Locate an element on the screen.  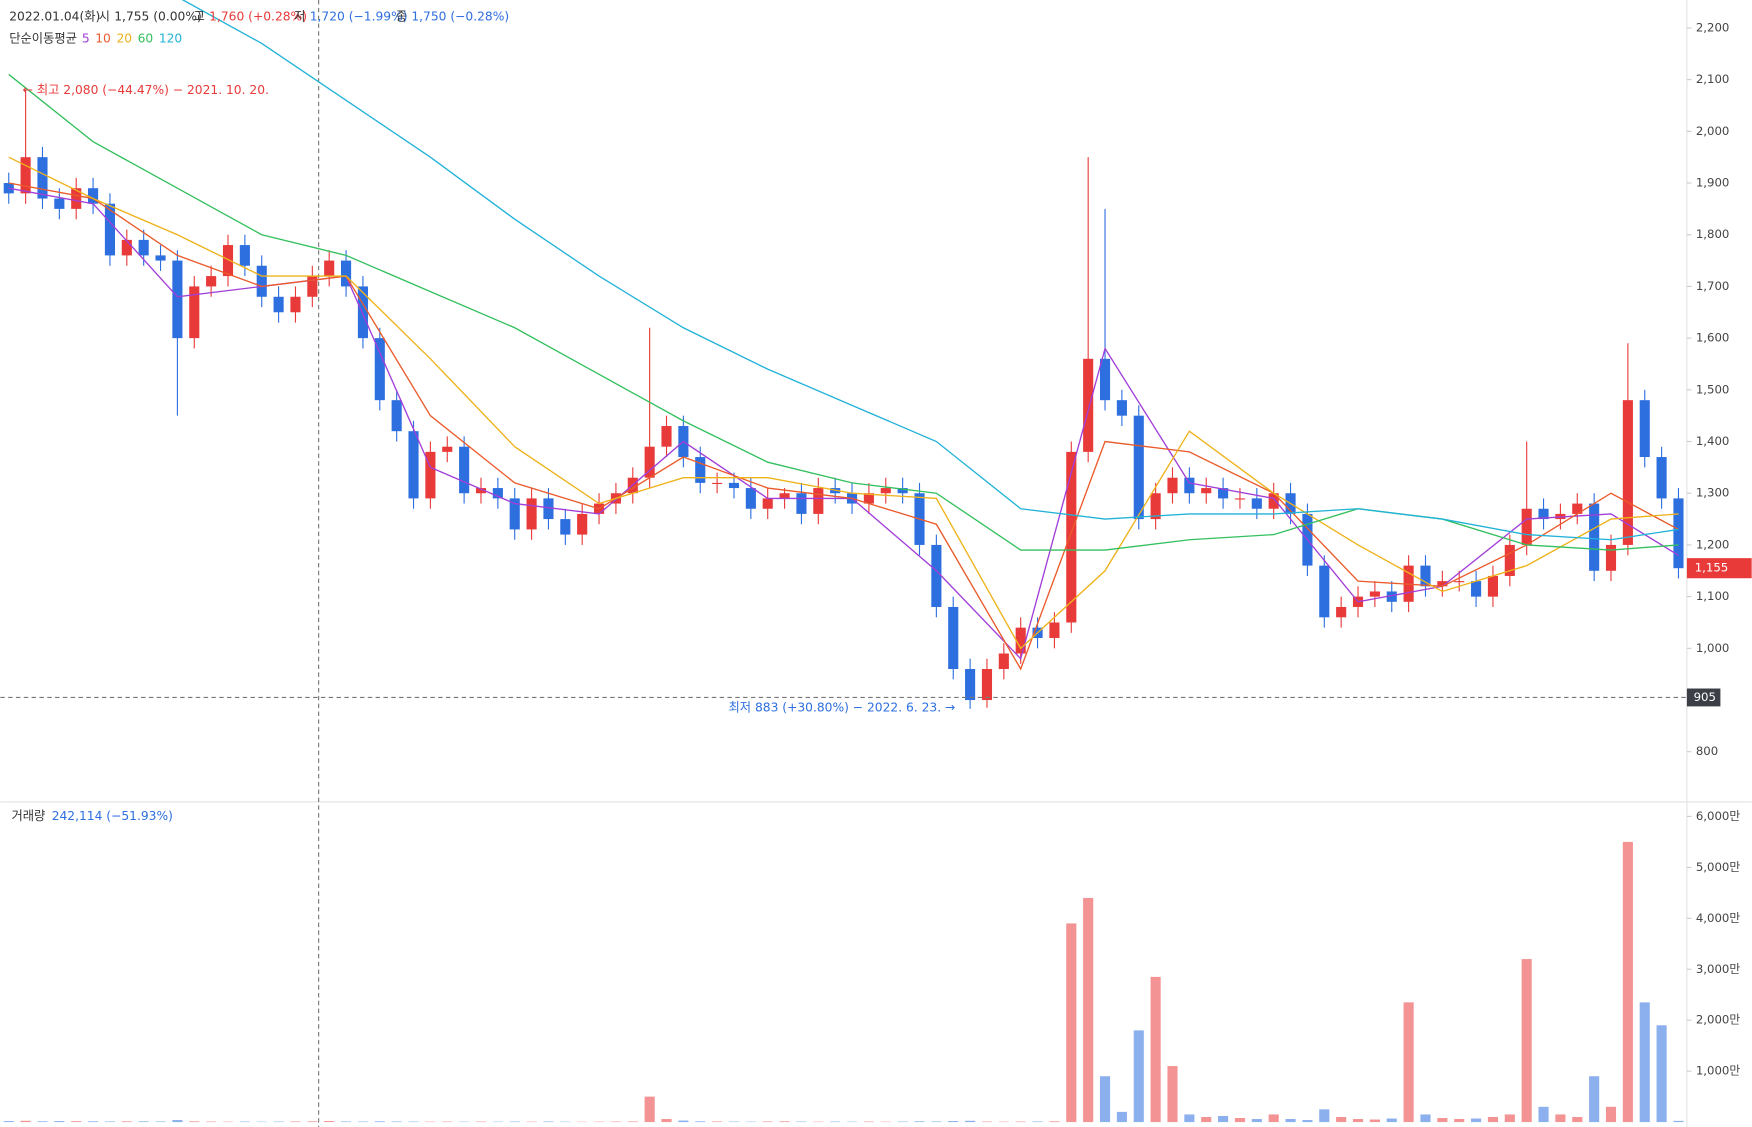
low-value: 1,720 (−1.99%) is located at coordinates (359, 16).